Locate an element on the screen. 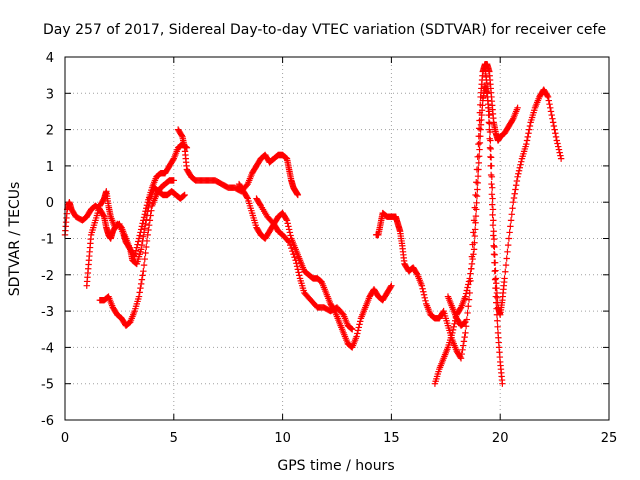 The height and width of the screenshot is (480, 640). x-tick-label: 25 is located at coordinates (609, 438).